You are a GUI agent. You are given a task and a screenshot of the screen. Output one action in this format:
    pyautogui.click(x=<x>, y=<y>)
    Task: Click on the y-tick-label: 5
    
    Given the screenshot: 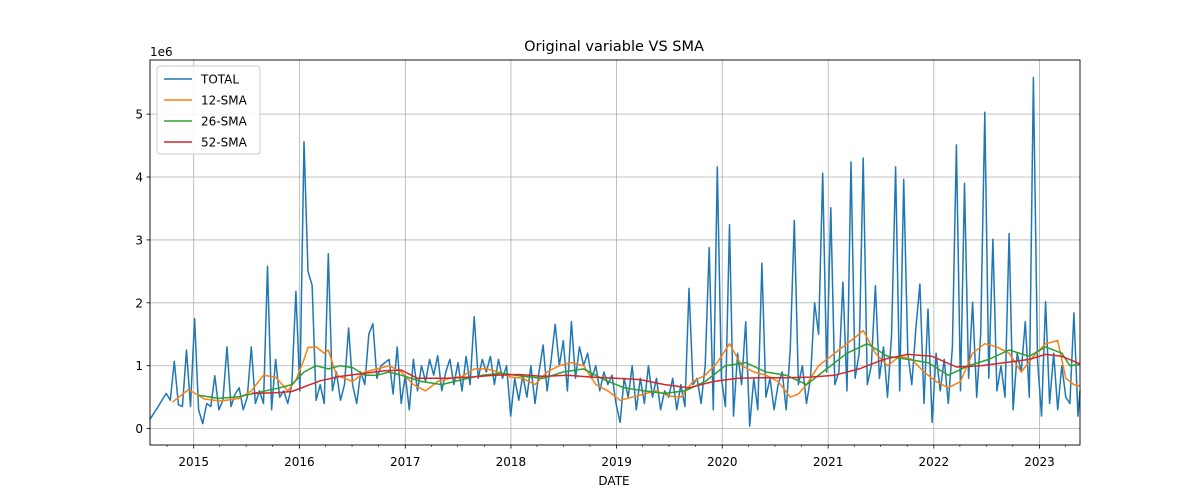 What is the action you would take?
    pyautogui.click(x=139, y=115)
    